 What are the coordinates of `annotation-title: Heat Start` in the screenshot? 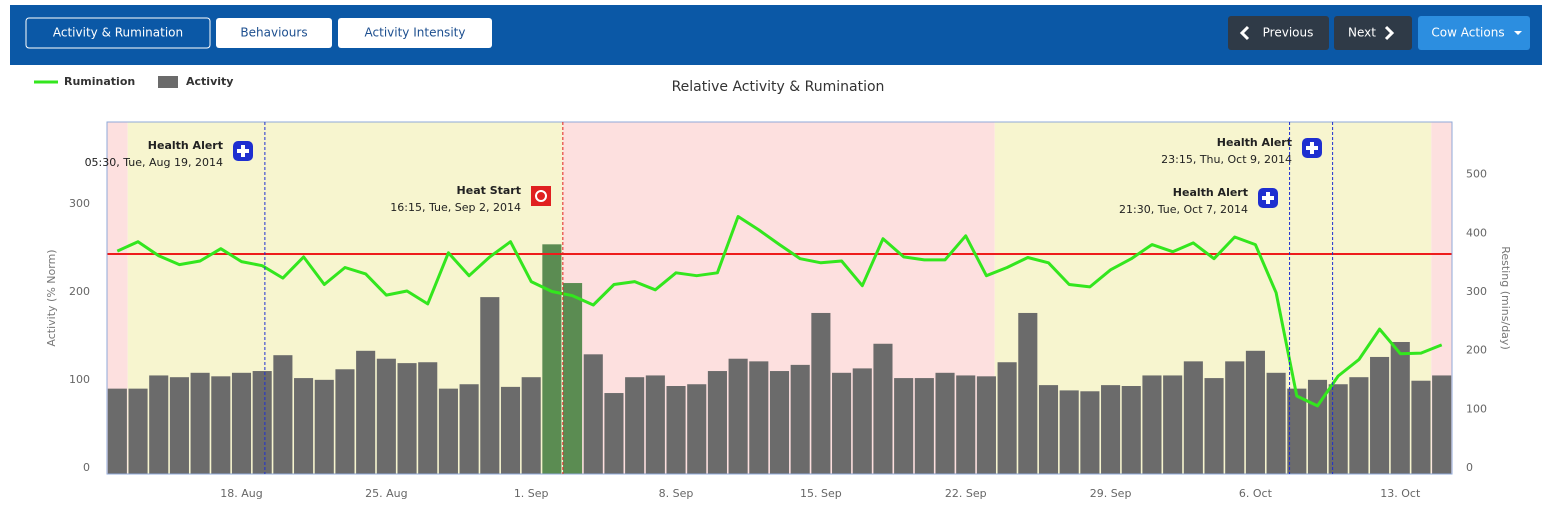 It's located at (489, 190).